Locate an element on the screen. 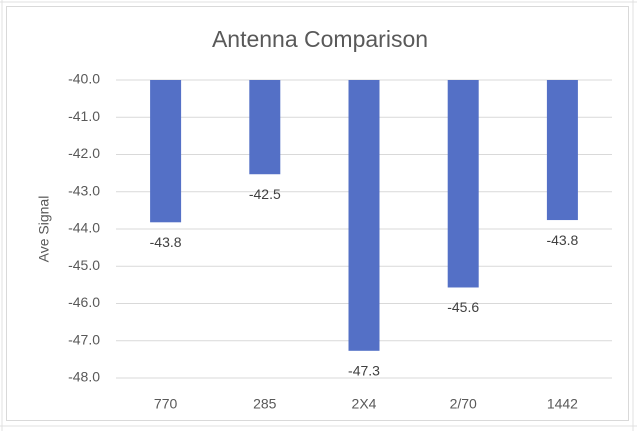 This screenshot has height=431, width=637. y-tick-label: -43.0 is located at coordinates (84, 190).